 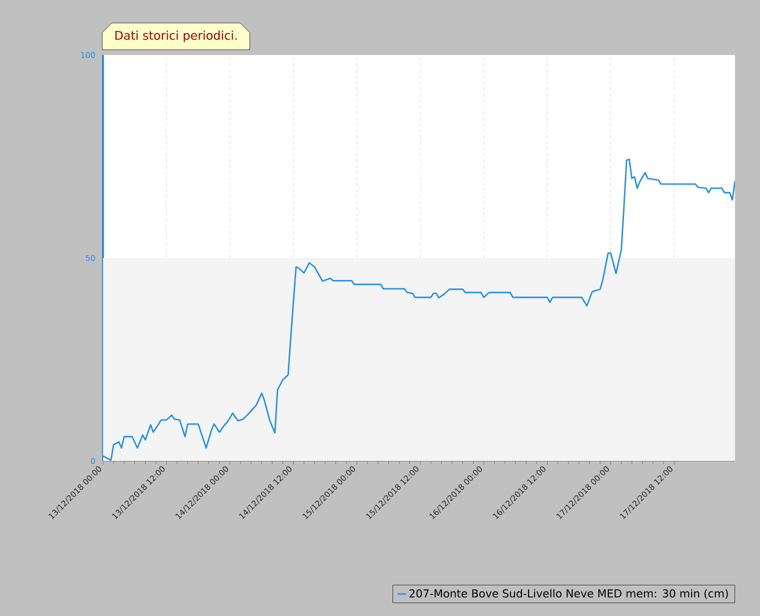 What do you see at coordinates (569, 594) in the screenshot?
I see `legend-label: 207-Monte Bove Sud-Livello Neve MED mem: 30 min (cm)` at bounding box center [569, 594].